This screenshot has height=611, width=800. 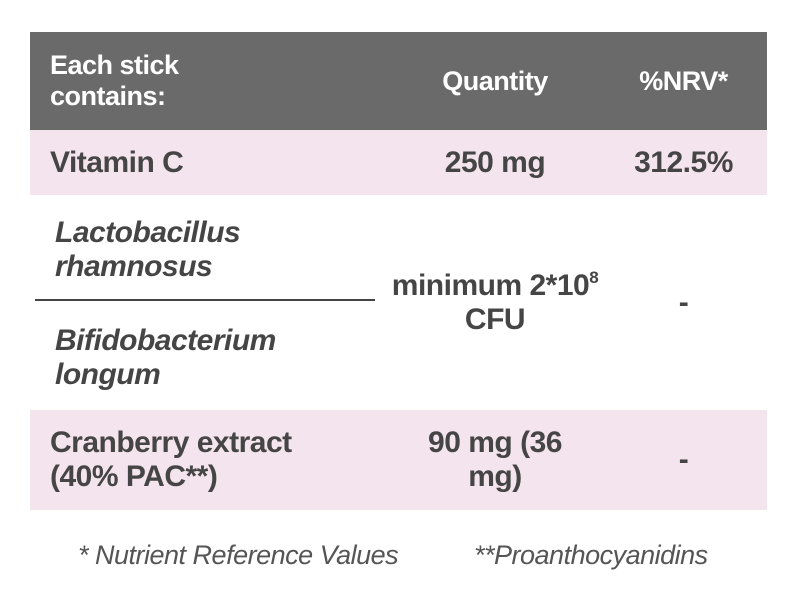 What do you see at coordinates (398, 81) in the screenshot?
I see `header-row: Each stick contains: Quantity %NRV*` at bounding box center [398, 81].